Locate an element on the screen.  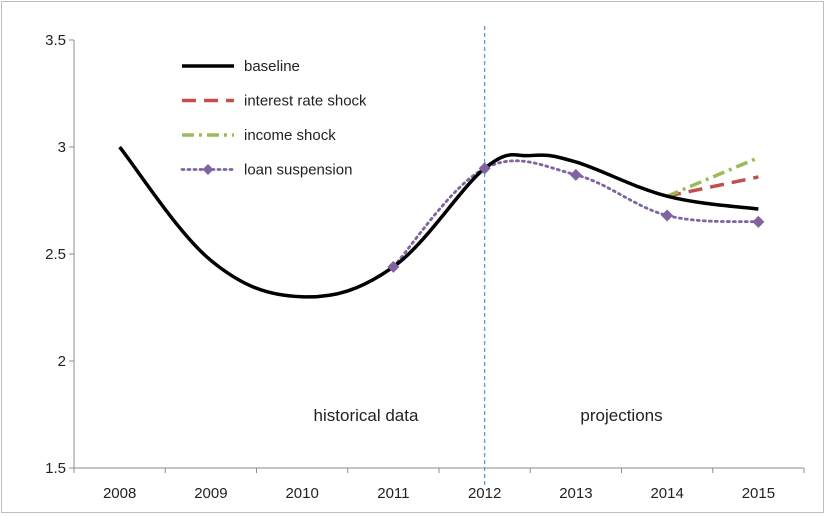
x-tick-label: 2014 is located at coordinates (666, 493).